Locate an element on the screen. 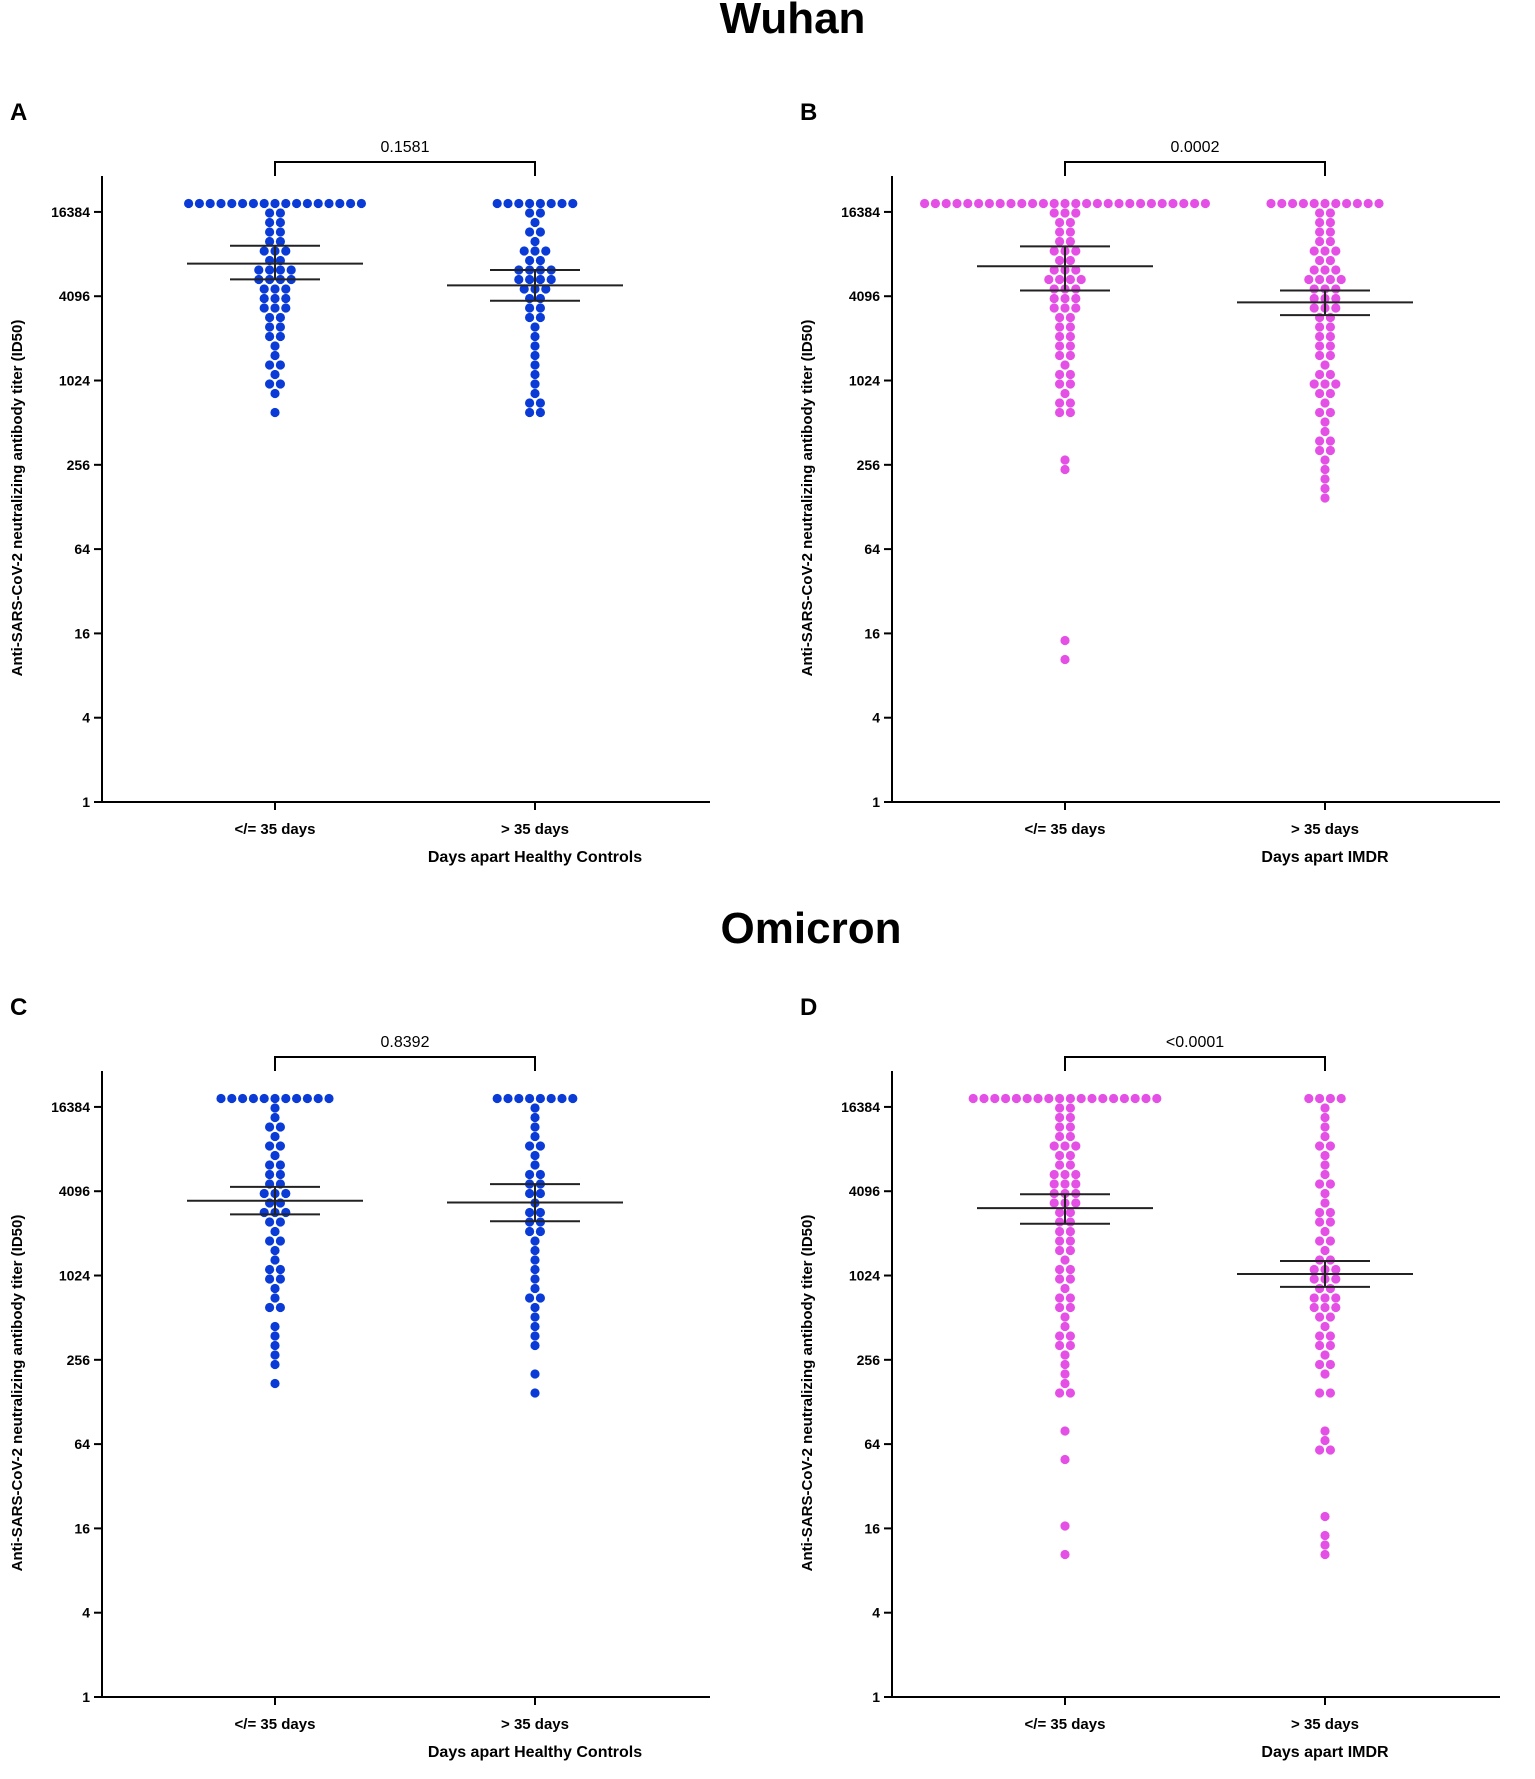 Image resolution: width=1535 pixels, height=1779 pixels. y-tick-label: 64 is located at coordinates (82, 549).